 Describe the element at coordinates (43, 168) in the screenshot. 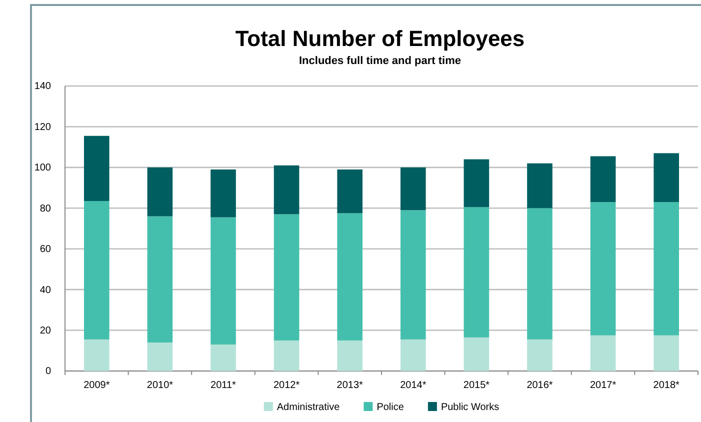

I see `y-tick-label: 100` at that location.